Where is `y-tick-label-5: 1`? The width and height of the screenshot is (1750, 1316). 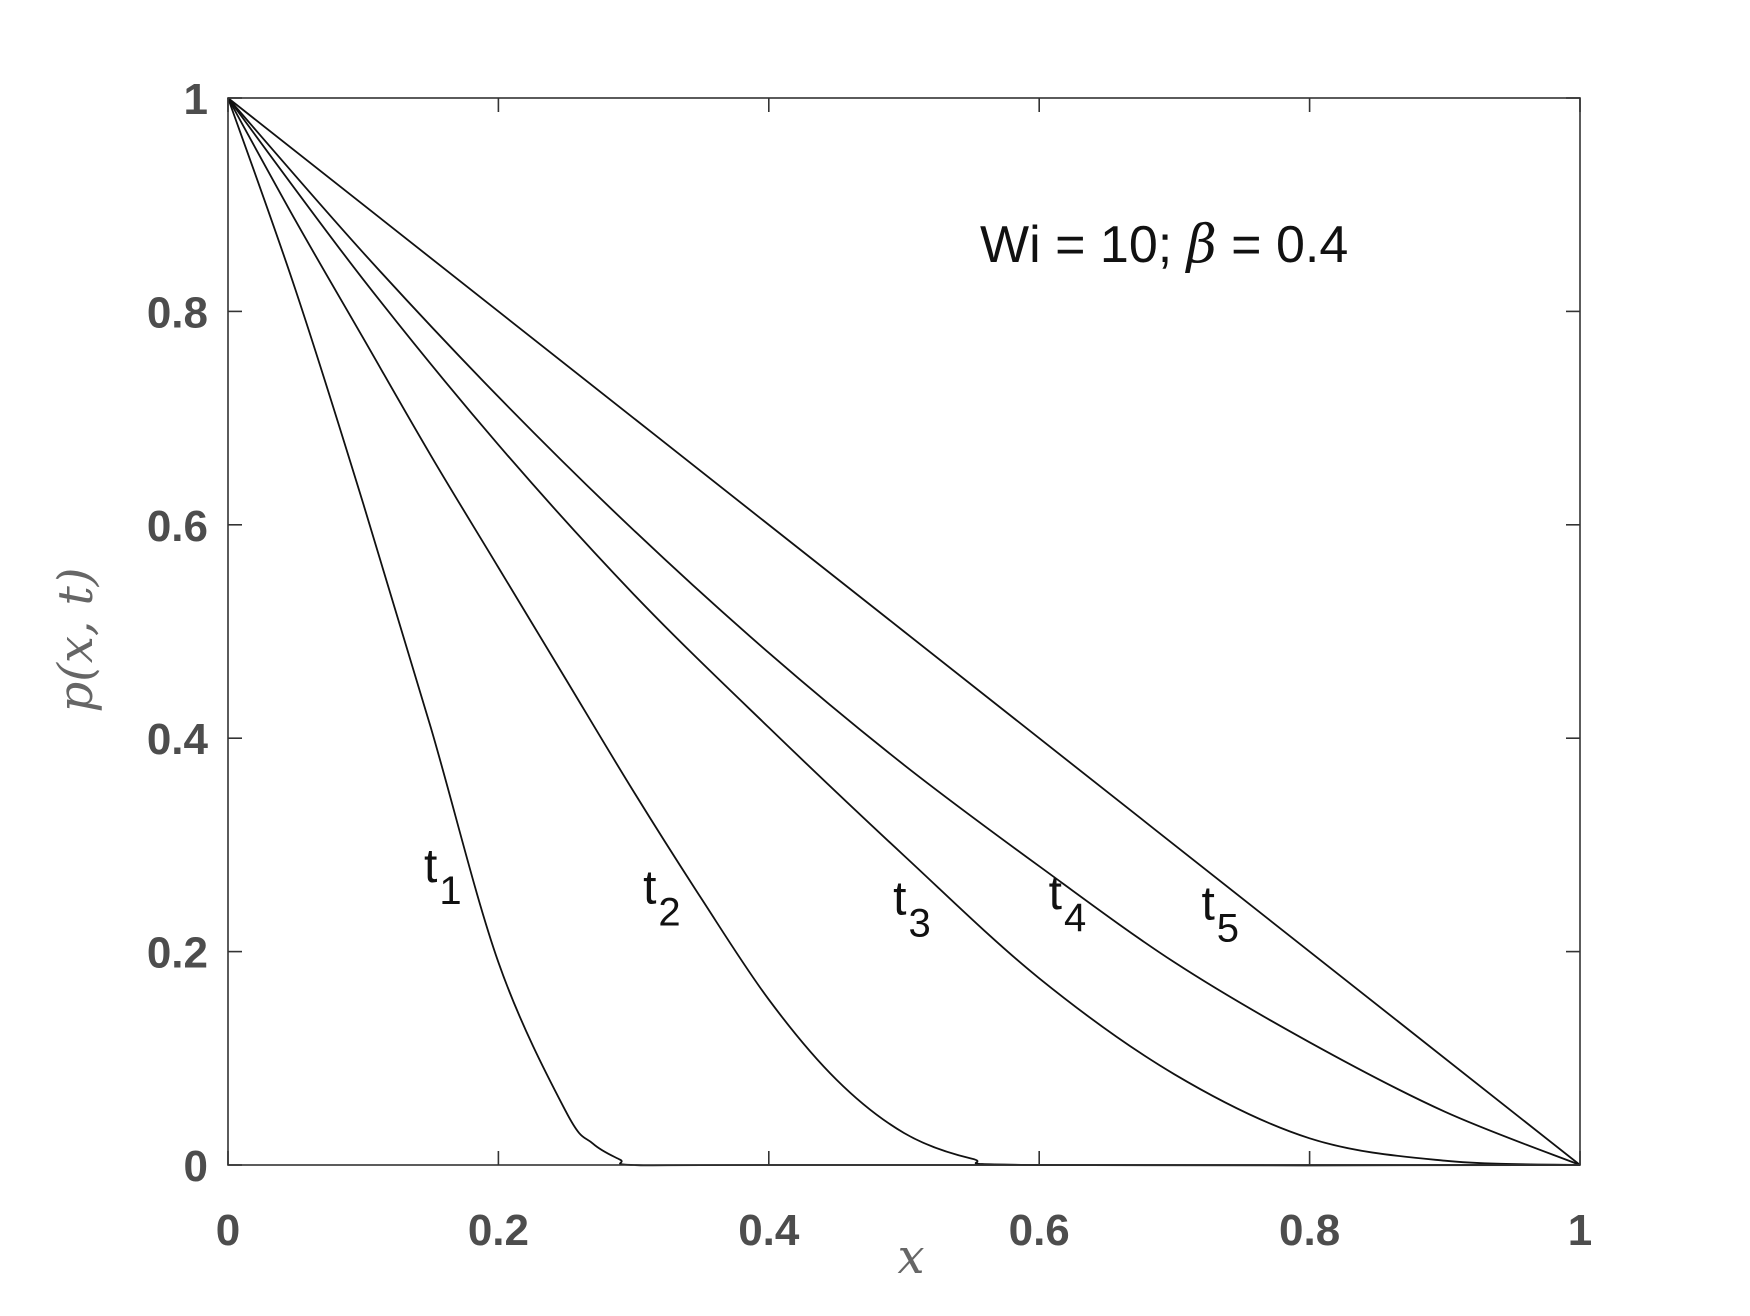 y-tick-label-5: 1 is located at coordinates (196, 99).